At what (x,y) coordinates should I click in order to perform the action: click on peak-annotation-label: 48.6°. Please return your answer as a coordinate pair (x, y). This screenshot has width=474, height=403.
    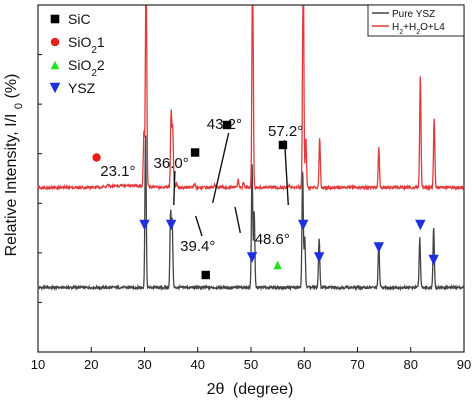
    Looking at the image, I should click on (272, 239).